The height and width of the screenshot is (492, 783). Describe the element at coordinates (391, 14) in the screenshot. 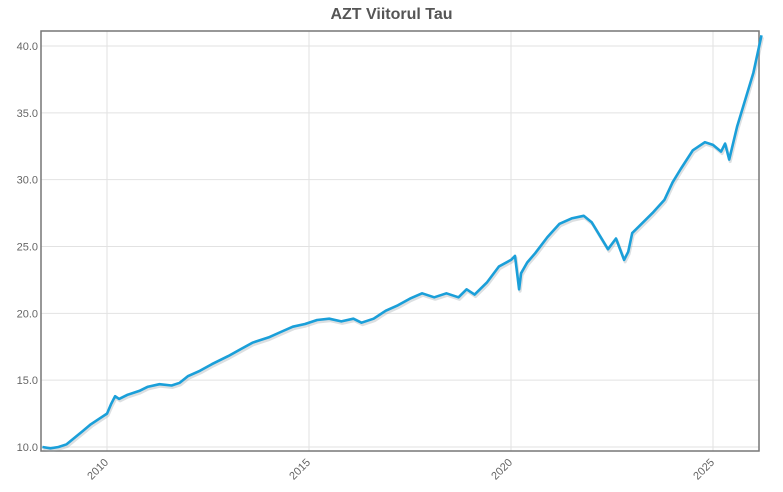

I see `chart-title: AZT Viitorul Tau` at that location.